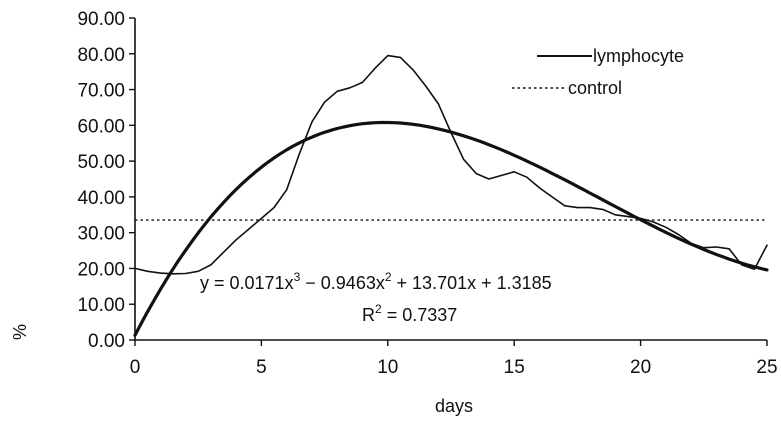  Describe the element at coordinates (598, 72) in the screenshot. I see `legend: lymphocyte control` at that location.